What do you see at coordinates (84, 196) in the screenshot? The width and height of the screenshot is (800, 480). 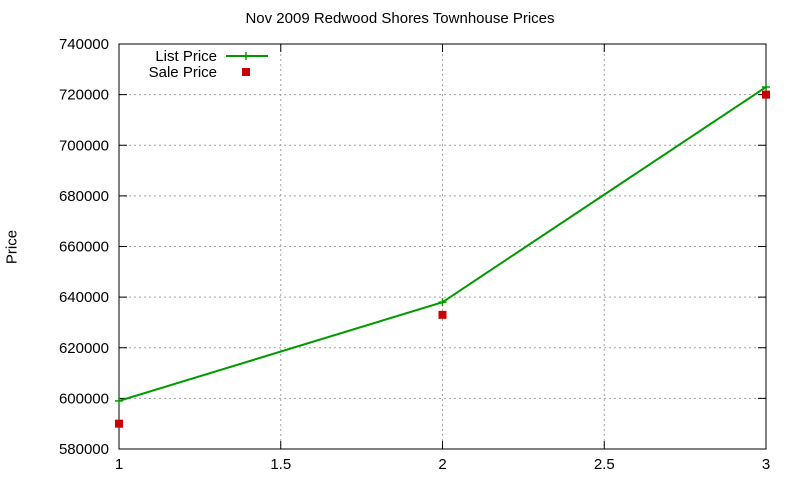 I see `y-tick-label: 680000` at bounding box center [84, 196].